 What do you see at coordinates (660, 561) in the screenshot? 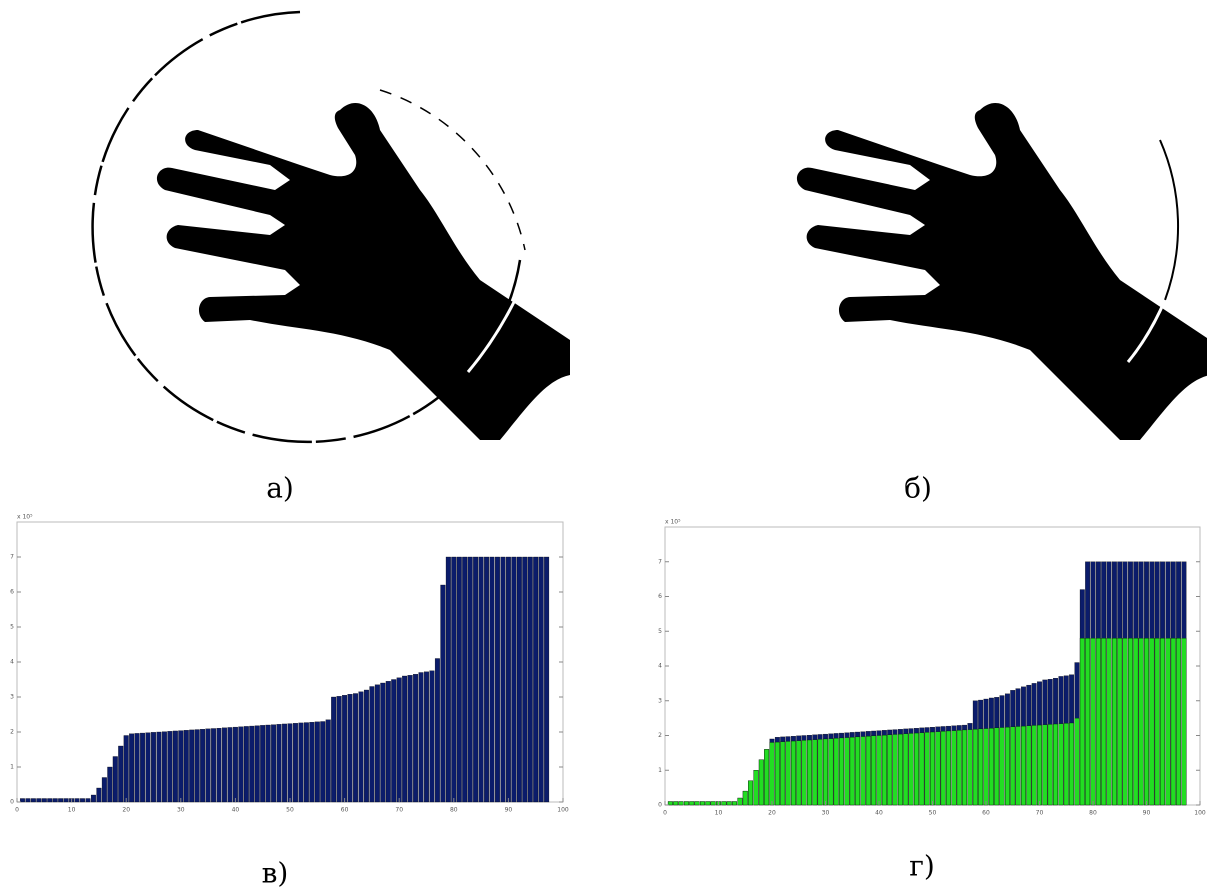
I see `y-tick-label: 7` at bounding box center [660, 561].